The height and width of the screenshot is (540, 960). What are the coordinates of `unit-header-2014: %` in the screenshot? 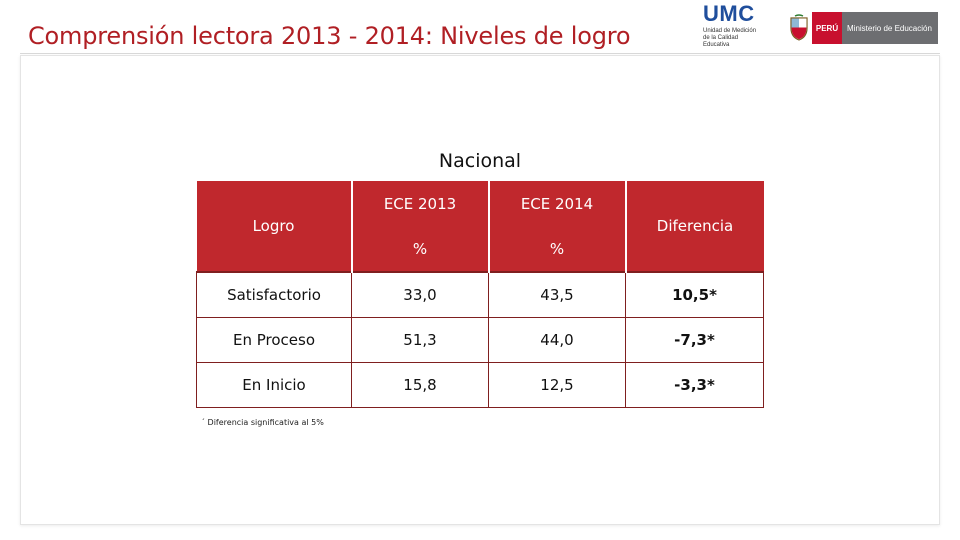 It's located at (557, 249).